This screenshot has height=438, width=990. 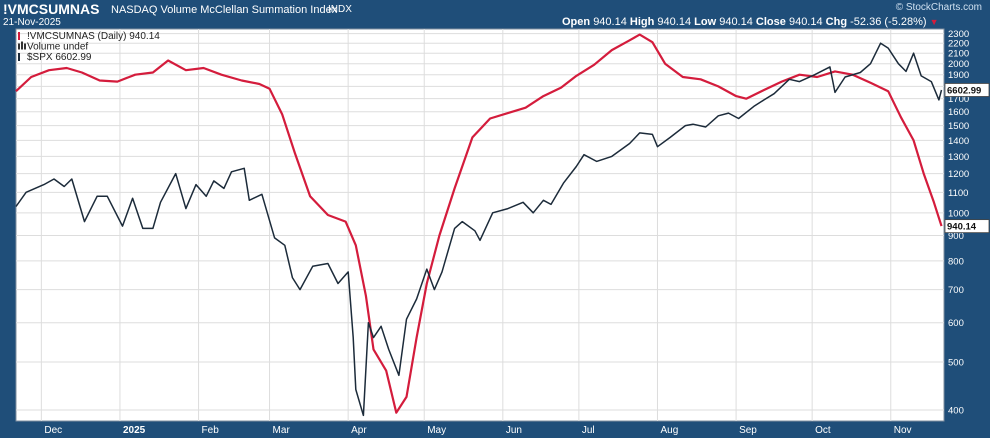 I want to click on x-tick-label: Feb, so click(x=211, y=430).